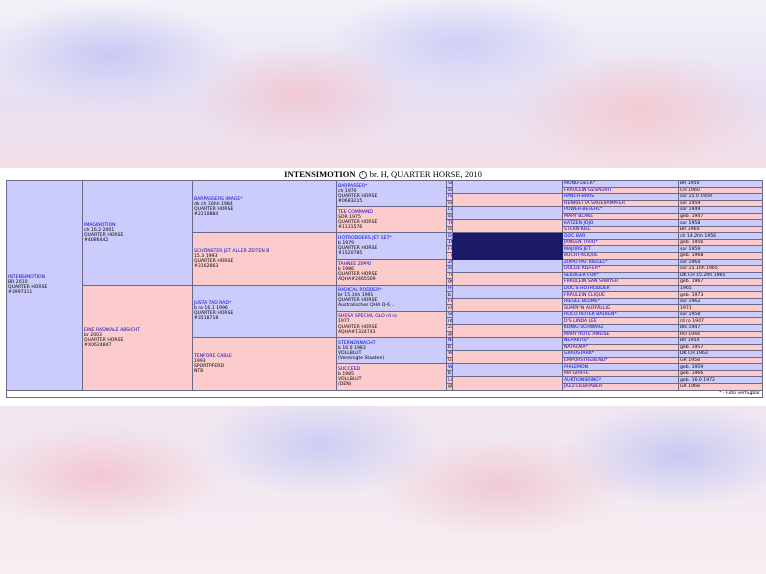  I want to click on ancestor-gen5-name: FRÄULEIN CLIQUE, so click(449, 249).